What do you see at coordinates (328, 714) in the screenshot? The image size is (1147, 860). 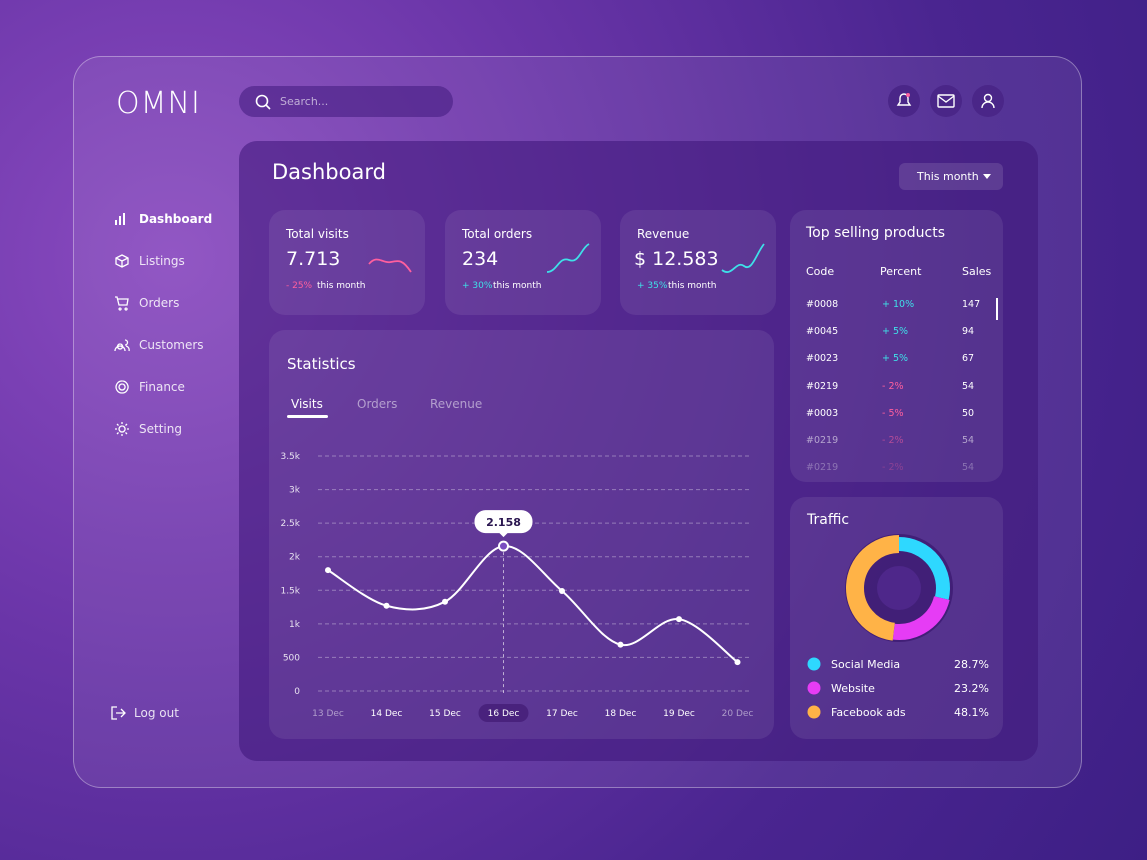 I see `x-tick-label: 13 Dec` at bounding box center [328, 714].